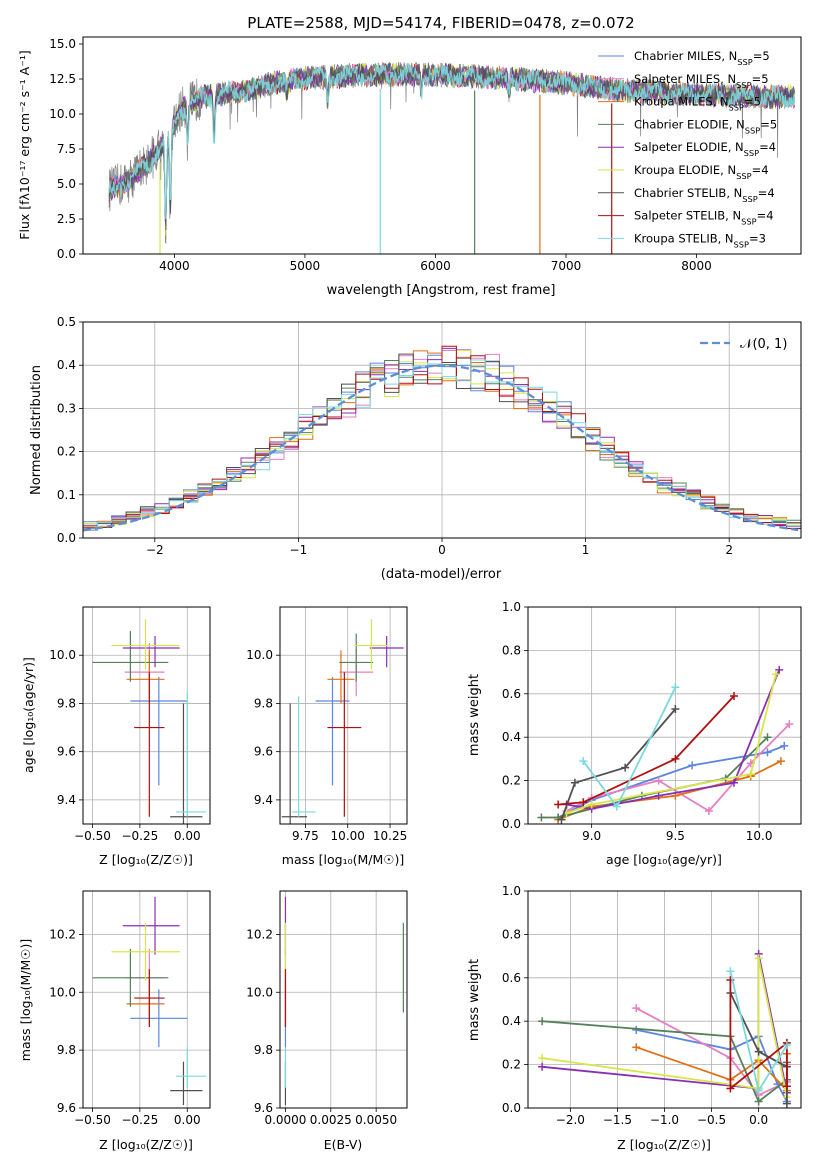 This screenshot has height=1170, width=819. Describe the element at coordinates (743, 344) in the screenshot. I see `legend: 𝒩(0, 1)` at that location.